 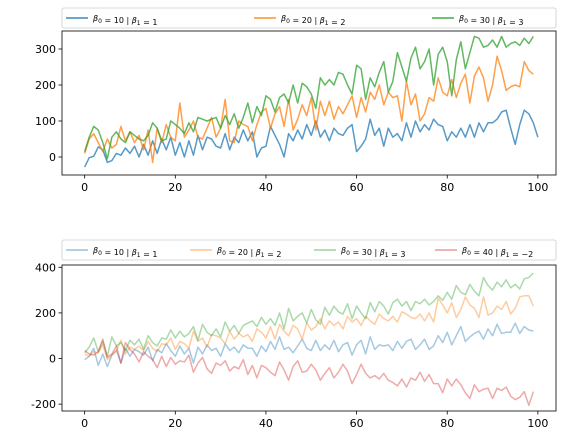 I want to click on y-tick-label: 100, so click(x=45, y=121).